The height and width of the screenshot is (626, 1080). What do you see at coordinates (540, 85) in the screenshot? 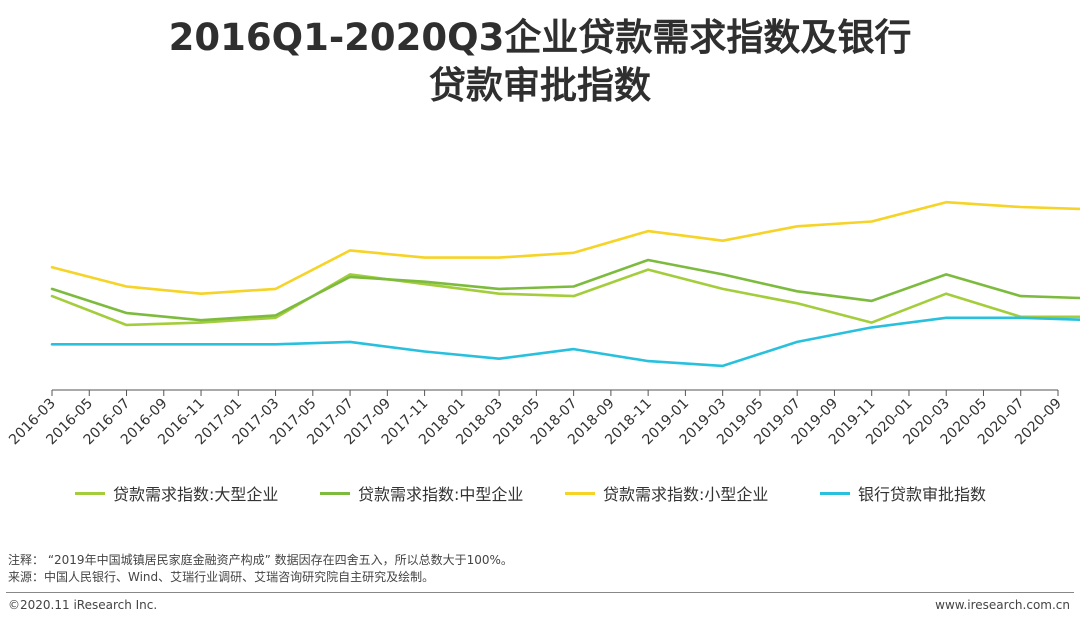
I see `chart-title-line-2: 贷款审批指数` at bounding box center [540, 85].